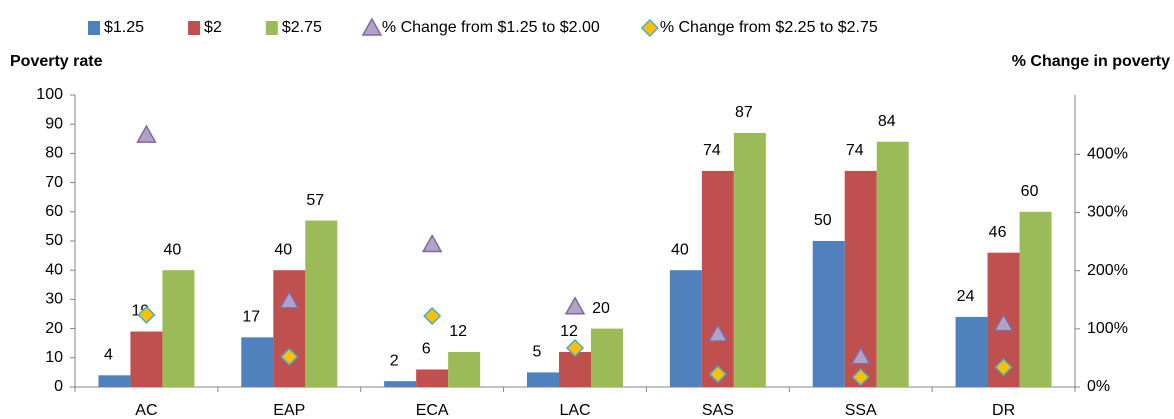 This screenshot has width=1174, height=419. I want to click on y2-axis-title: % Change in poverty, so click(1091, 61).